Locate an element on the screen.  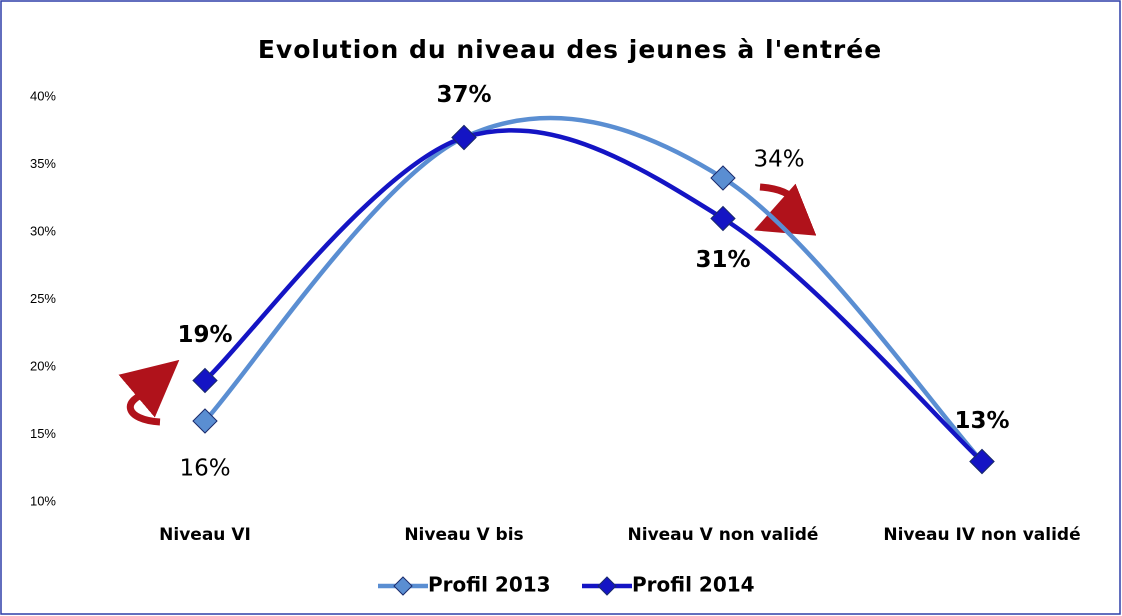
data-label: 31% is located at coordinates (722, 260).